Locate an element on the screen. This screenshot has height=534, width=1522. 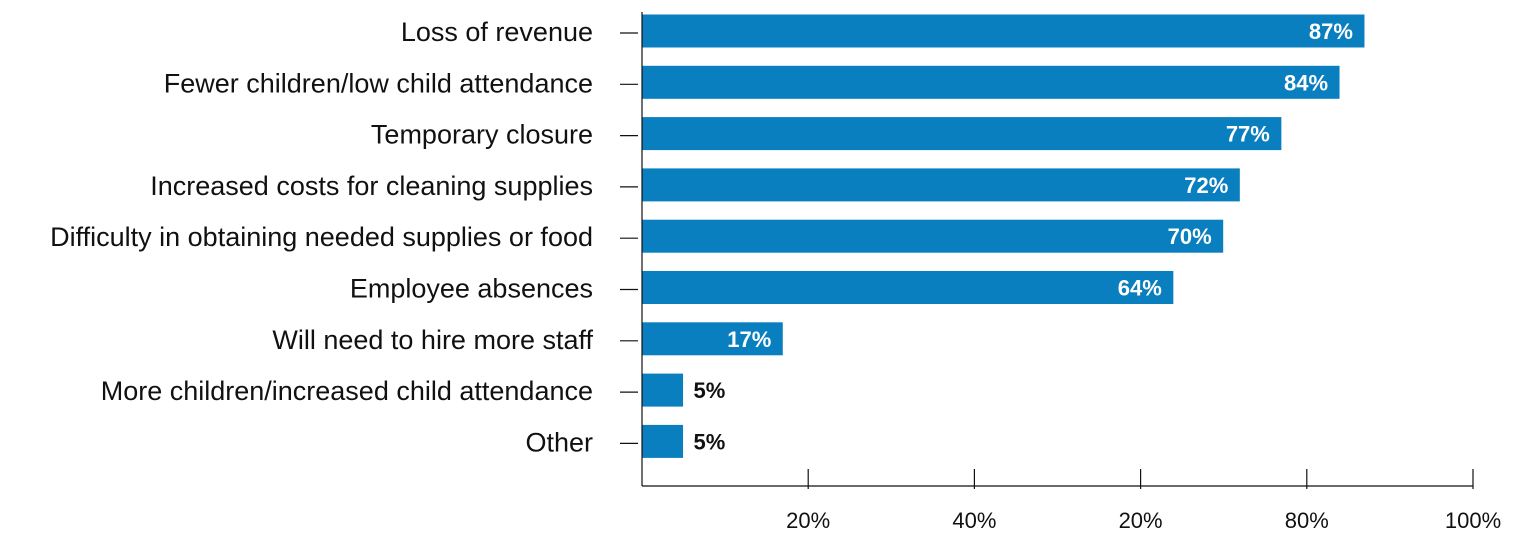
category-label: Increased costs for cleaning supplies is located at coordinates (371, 186).